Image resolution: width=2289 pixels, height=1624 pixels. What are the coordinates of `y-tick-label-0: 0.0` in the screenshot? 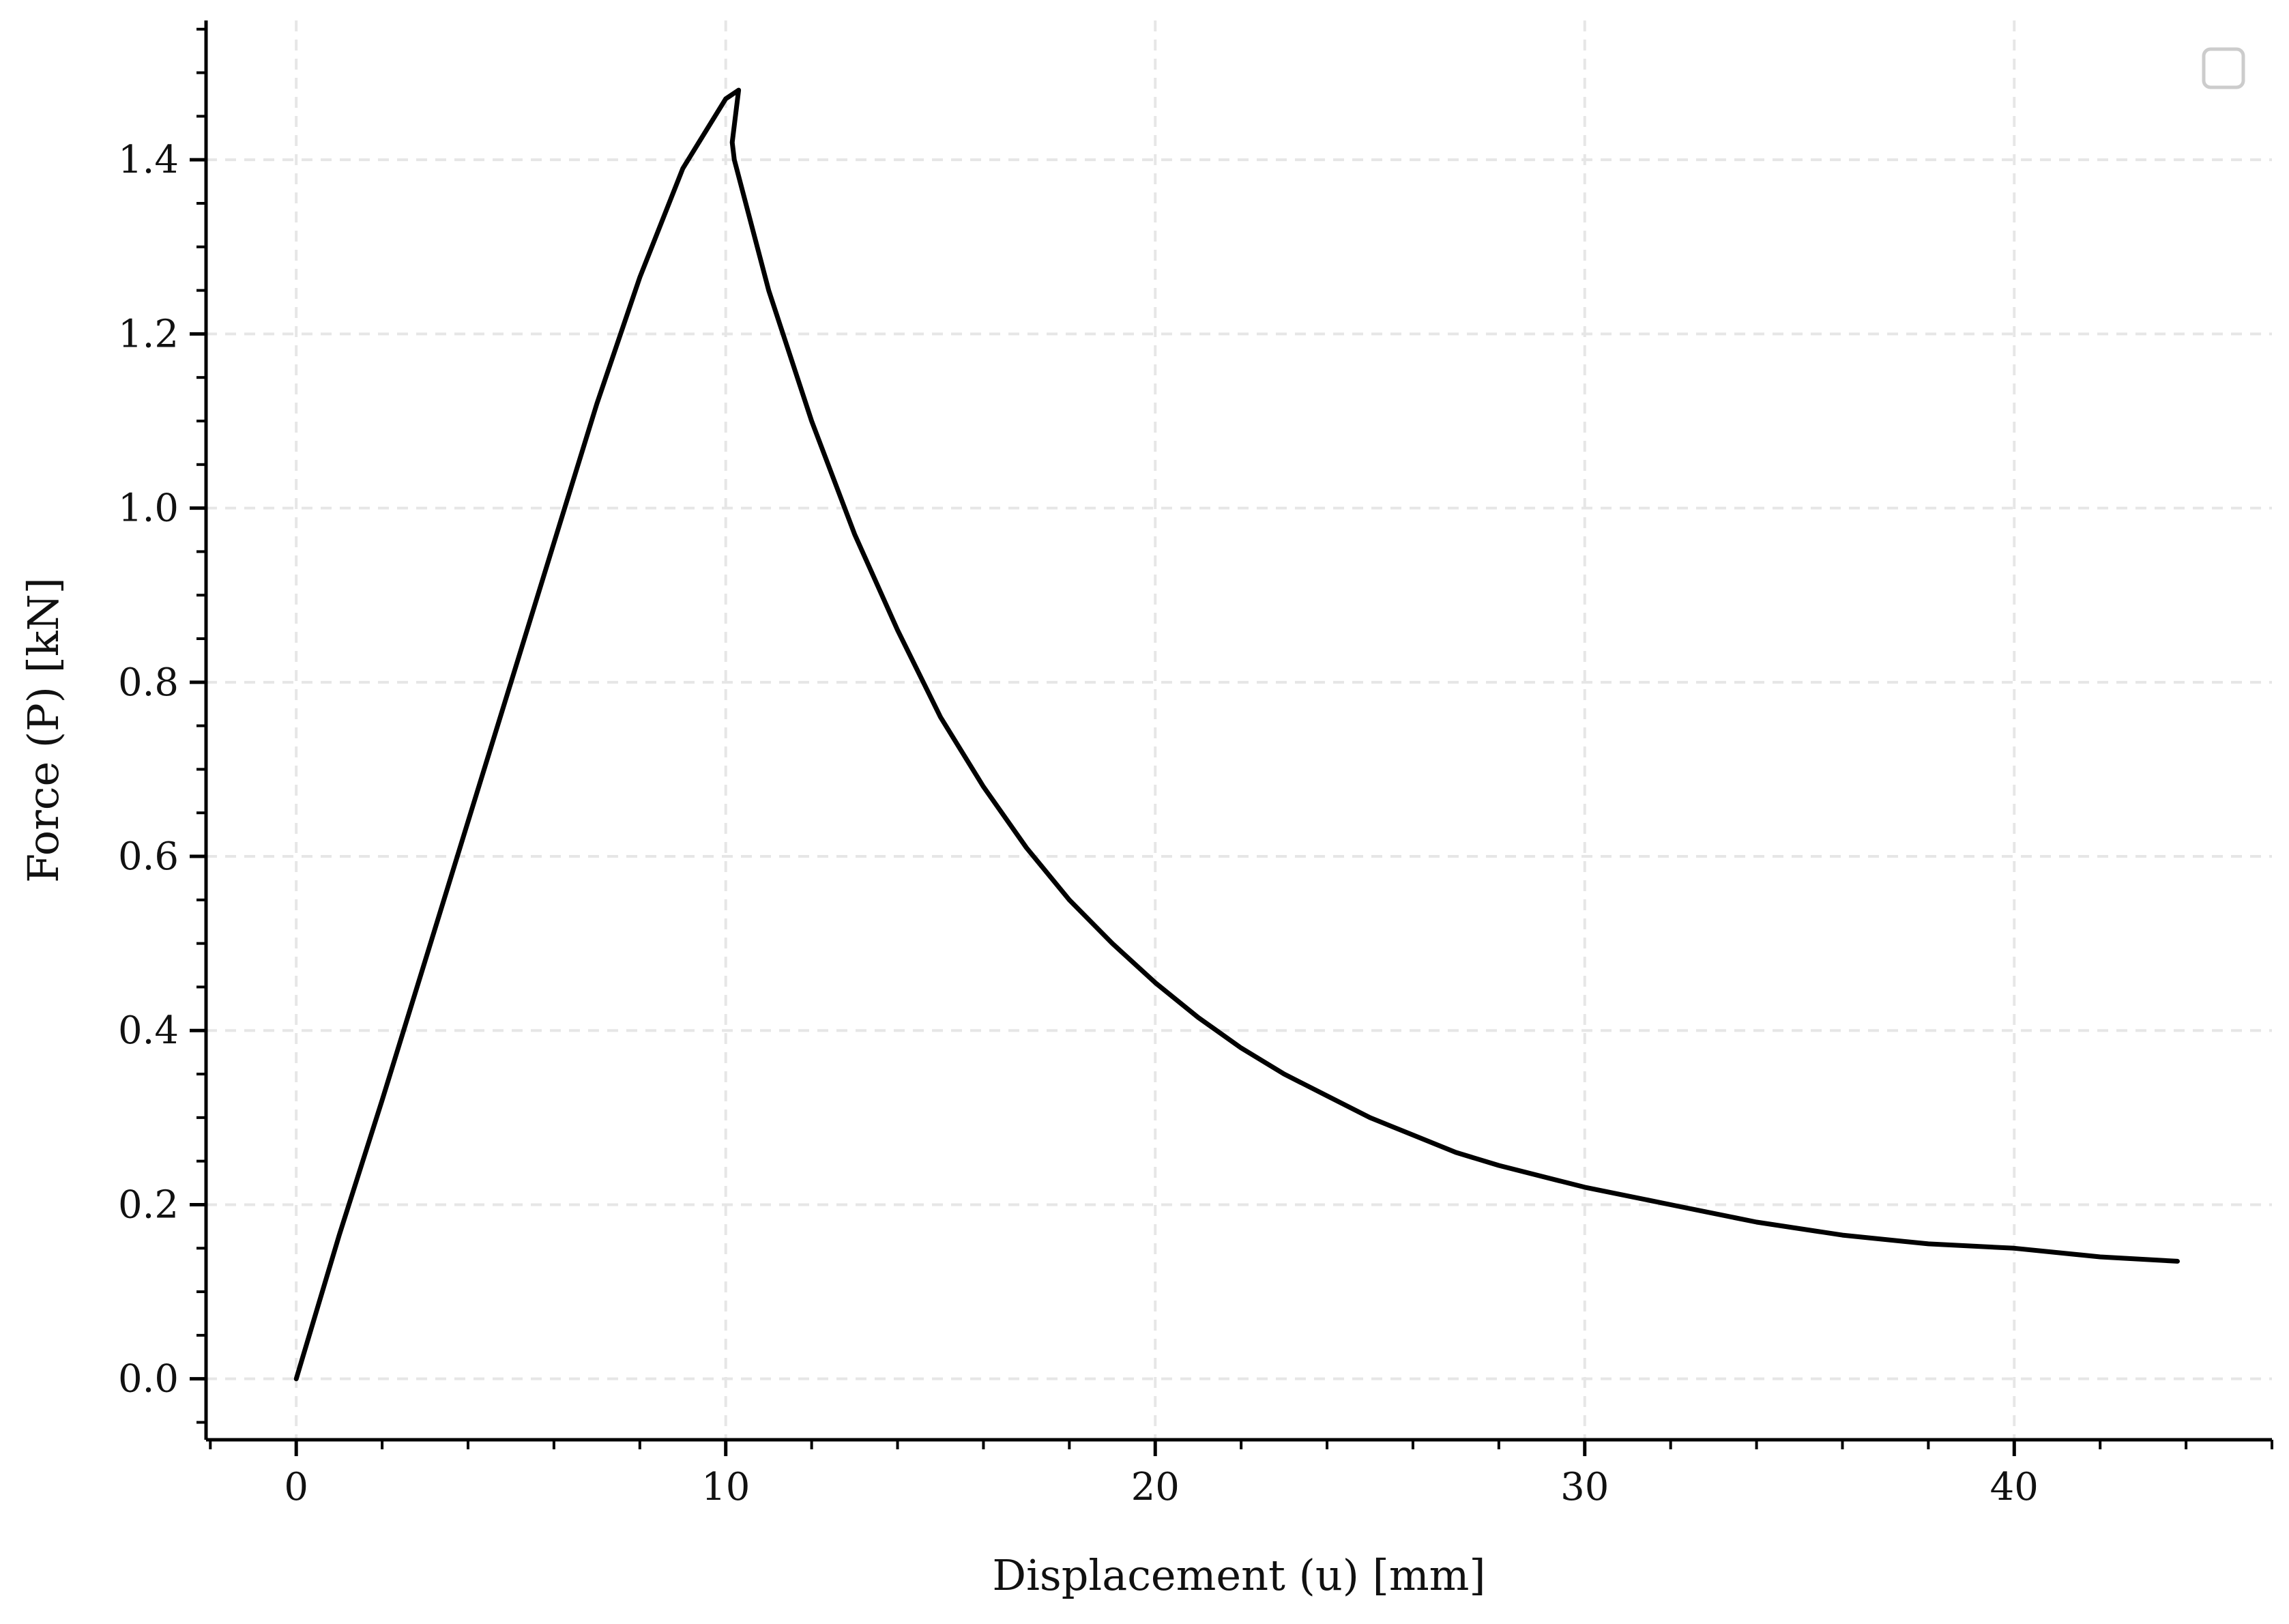 It's located at (148, 1379).